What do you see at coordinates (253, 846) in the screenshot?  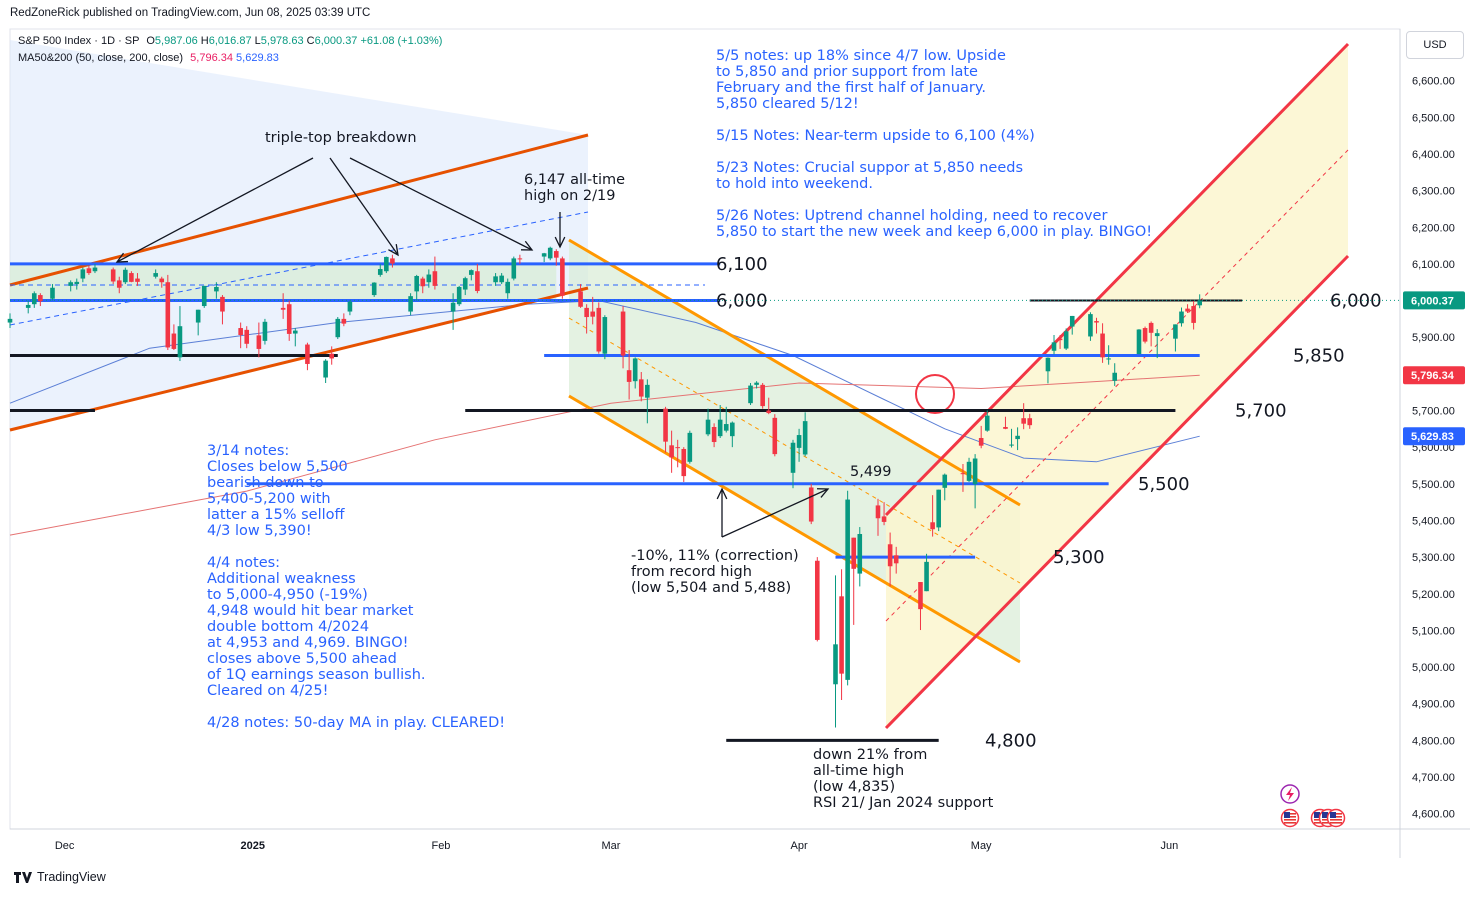 I see `x-tick-label: 2025` at bounding box center [253, 846].